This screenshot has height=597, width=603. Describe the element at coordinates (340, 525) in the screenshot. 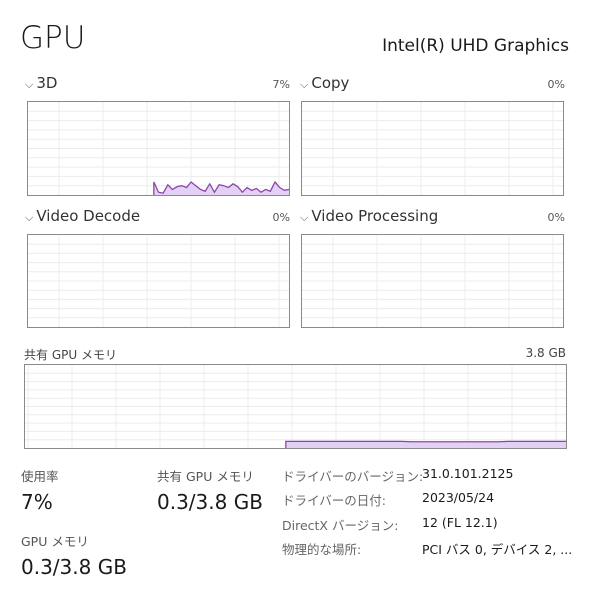

I see `info-key: DirectX バージョン:` at that location.